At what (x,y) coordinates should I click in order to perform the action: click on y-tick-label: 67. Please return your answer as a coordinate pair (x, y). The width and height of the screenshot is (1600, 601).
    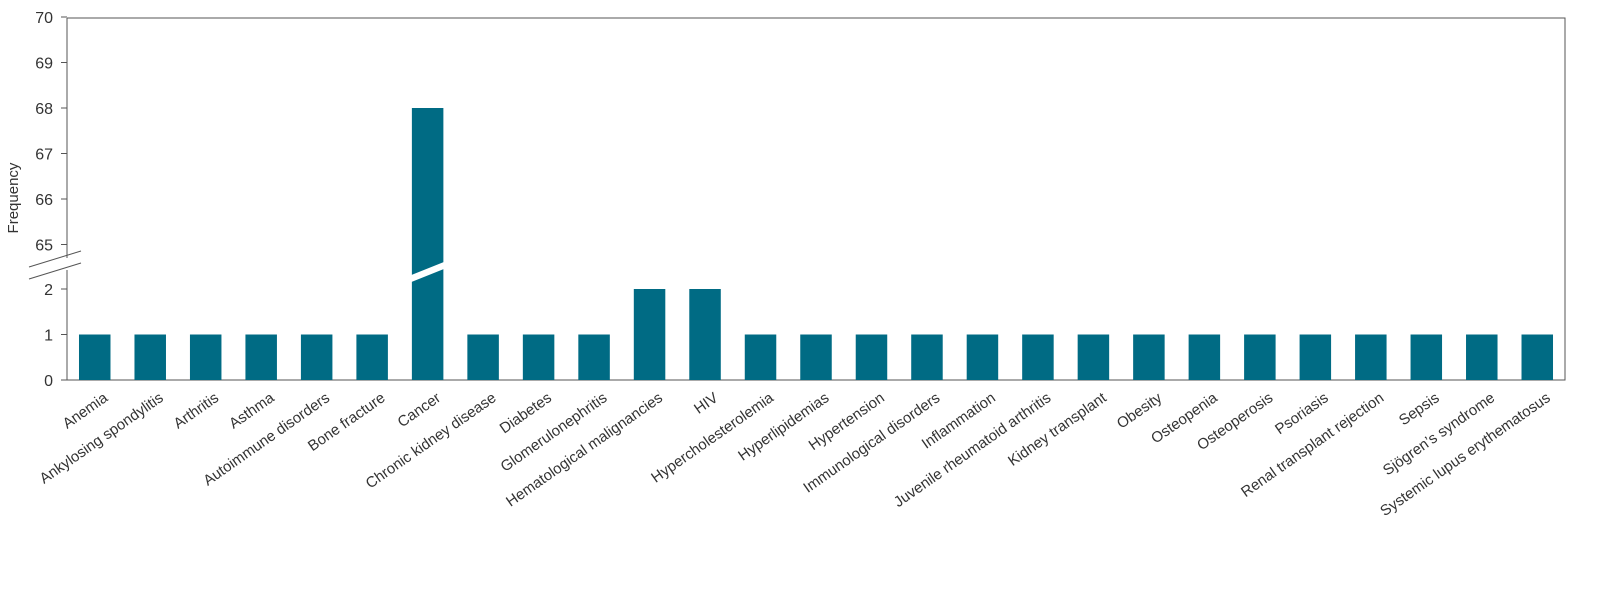
    Looking at the image, I should click on (44, 155).